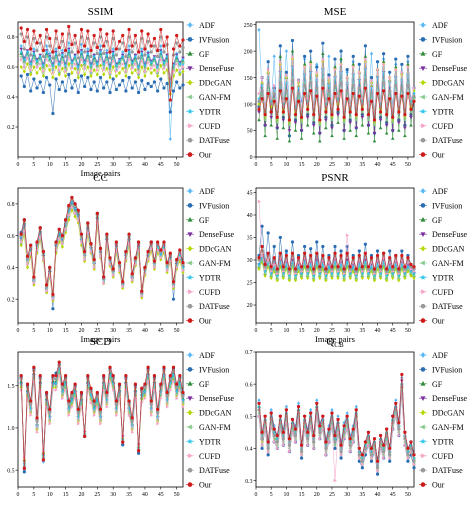 The height and width of the screenshot is (505, 474). What do you see at coordinates (248, 353) in the screenshot?
I see `y-tick-label: 0.7` at bounding box center [248, 353].